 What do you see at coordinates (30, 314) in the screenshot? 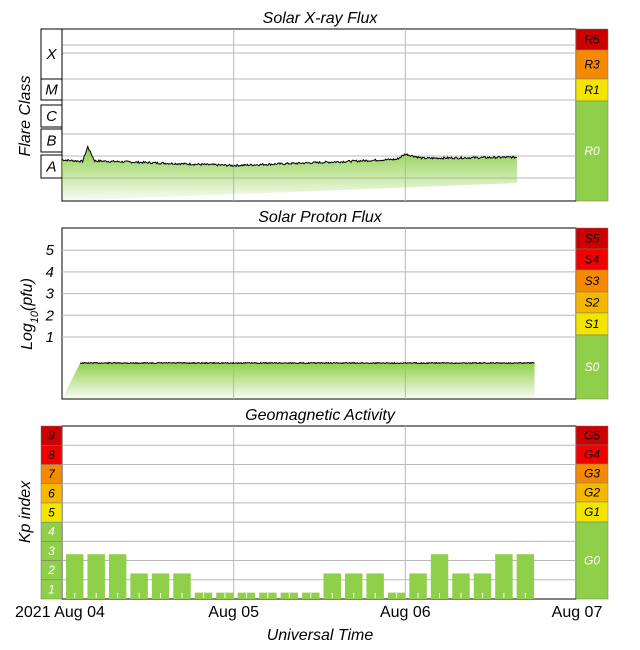
I see `proton-ylabel: Log10(pfu)` at bounding box center [30, 314].